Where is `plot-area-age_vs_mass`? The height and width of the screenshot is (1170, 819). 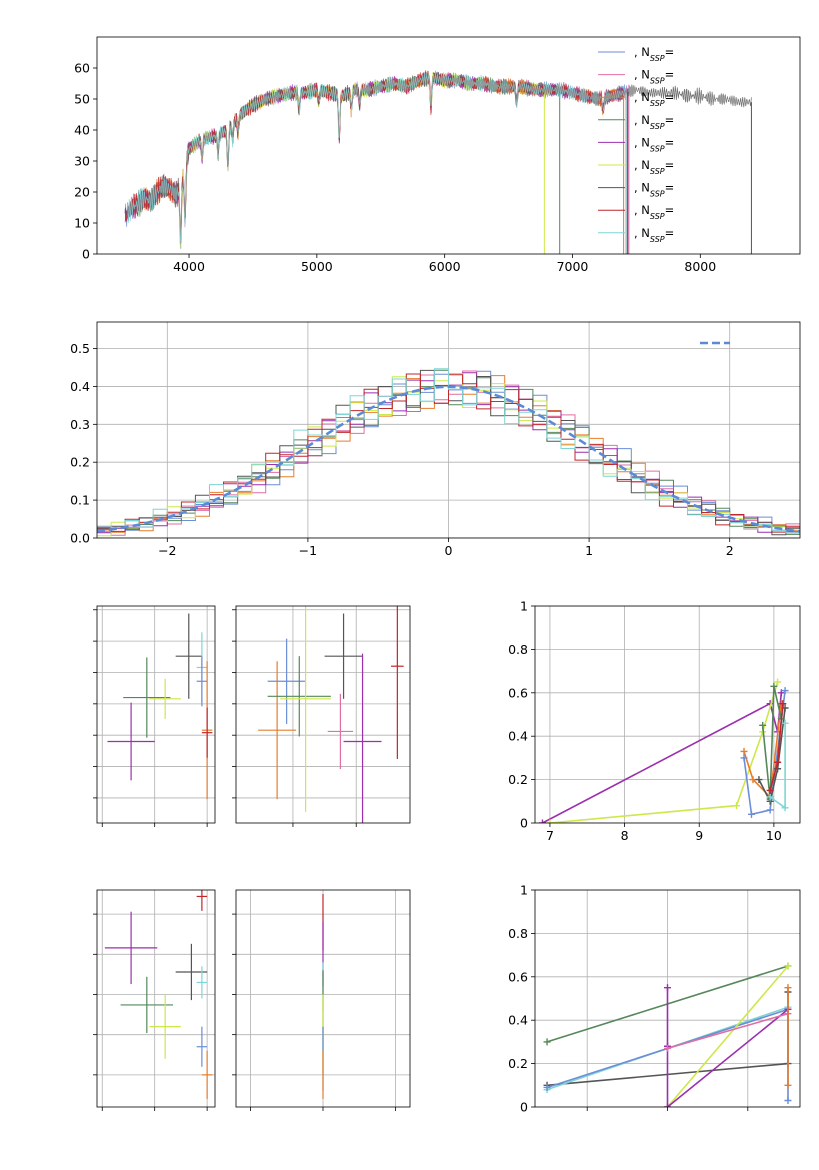 plot-area-age_vs_mass is located at coordinates (323, 714).